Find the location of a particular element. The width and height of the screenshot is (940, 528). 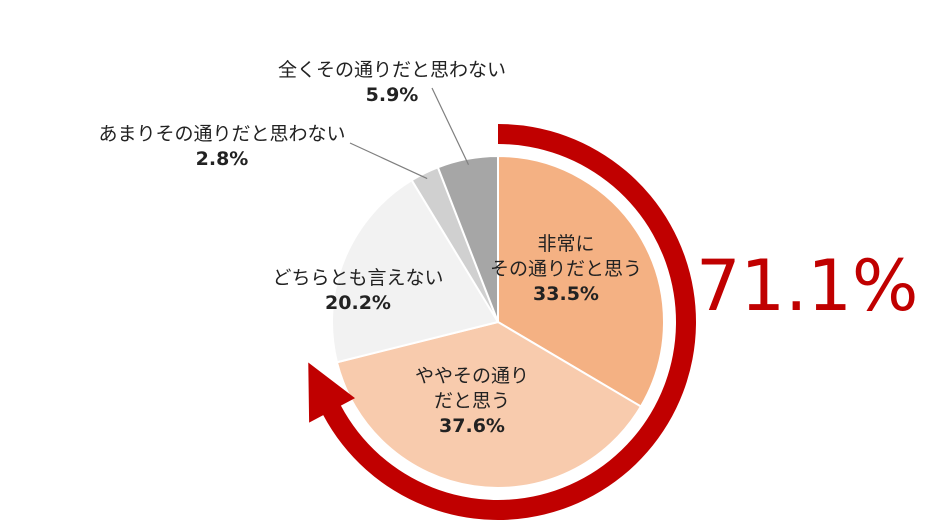

slice-label-4: あまりその通りだと思わない is located at coordinates (221, 134).